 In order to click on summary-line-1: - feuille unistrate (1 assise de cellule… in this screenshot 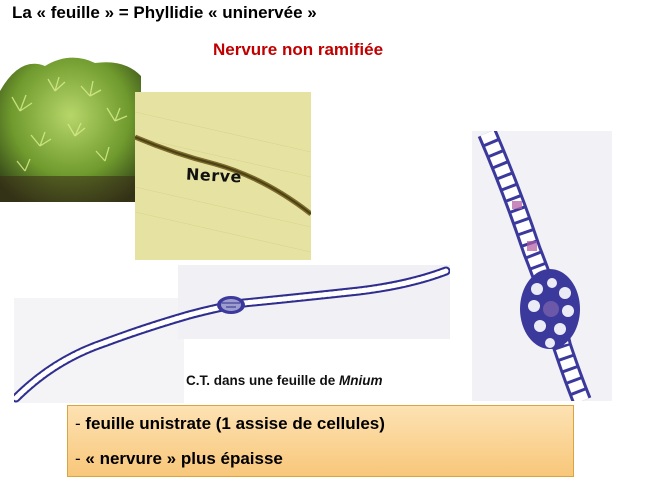, I will do `click(230, 424)`.